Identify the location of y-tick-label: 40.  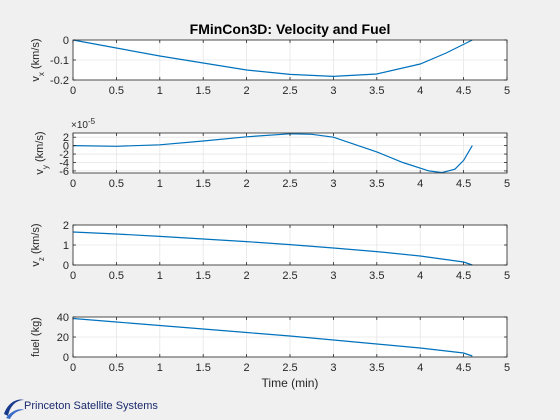
(63, 318).